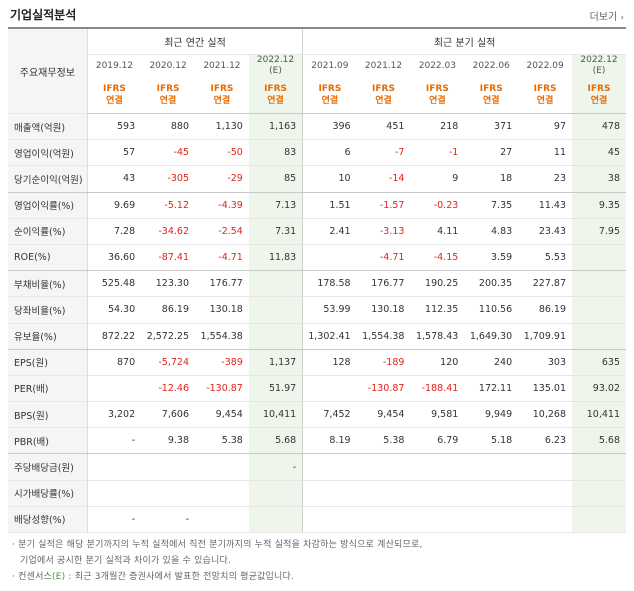  Describe the element at coordinates (437, 415) in the screenshot. I see `table-cell: 9,581` at that location.